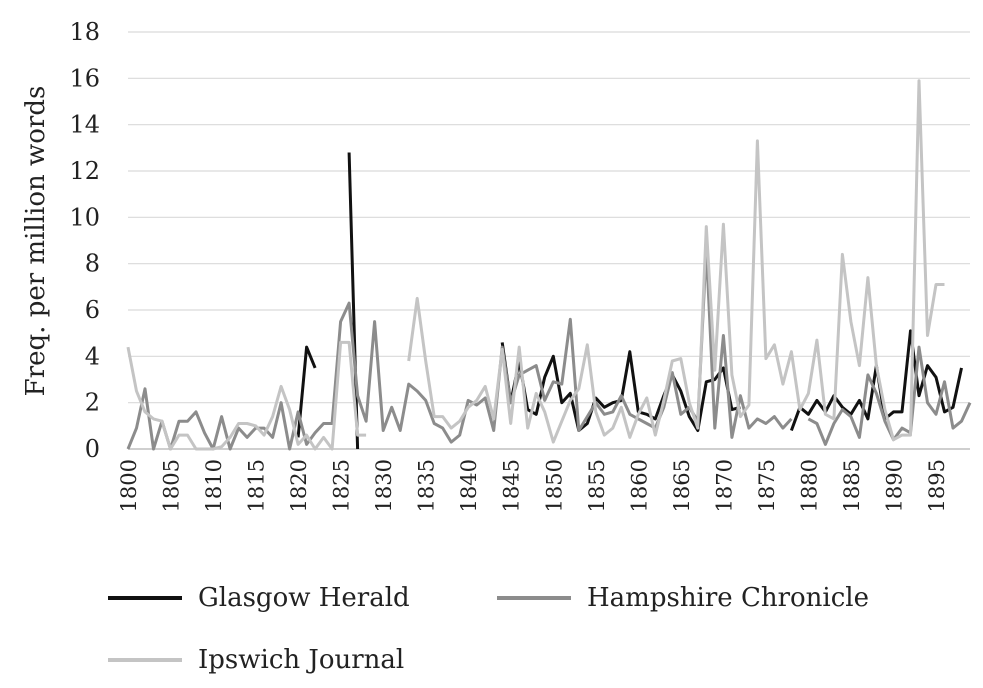 The width and height of the screenshot is (983, 688). Describe the element at coordinates (172, 485) in the screenshot. I see `x-tick-label: 1805` at that location.